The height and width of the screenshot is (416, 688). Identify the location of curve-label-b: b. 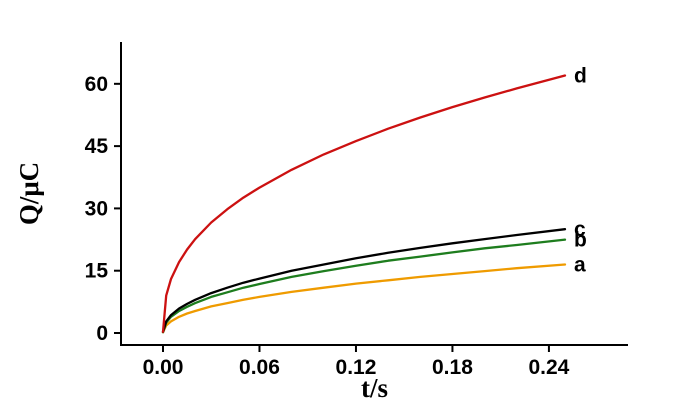
(580, 240).